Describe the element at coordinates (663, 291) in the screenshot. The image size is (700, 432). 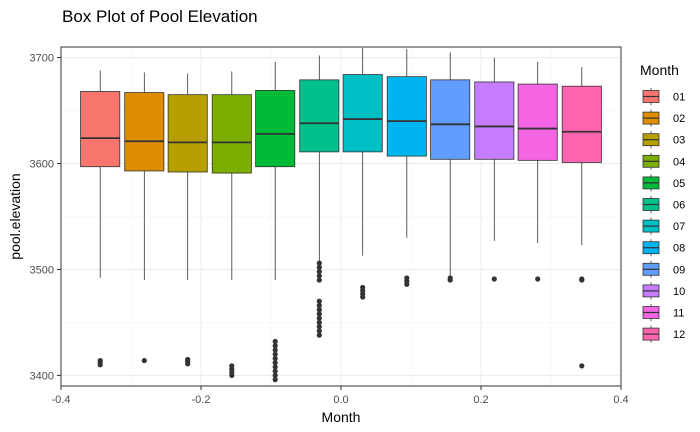
I see `legend-item-10: 10` at that location.